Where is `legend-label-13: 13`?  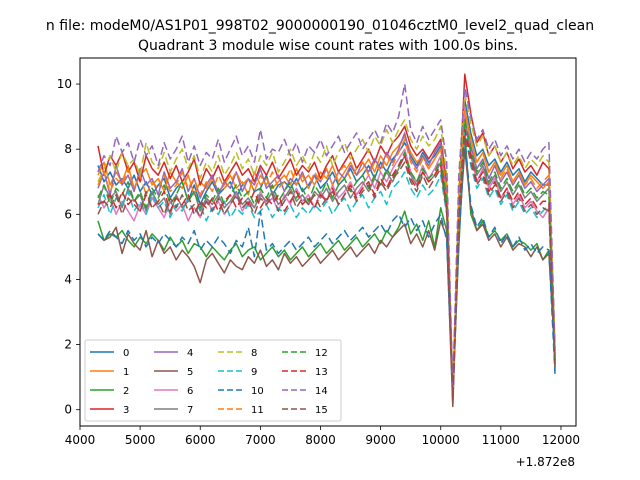 legend-label-13: 13 is located at coordinates (321, 372).